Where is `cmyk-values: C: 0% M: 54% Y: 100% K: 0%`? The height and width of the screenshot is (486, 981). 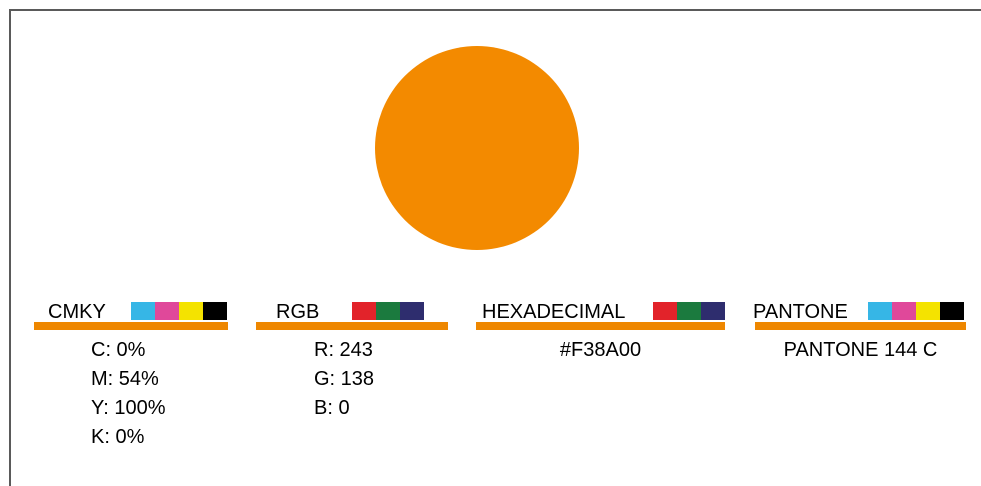 cmyk-values: C: 0% M: 54% Y: 100% K: 0% is located at coordinates (159, 394).